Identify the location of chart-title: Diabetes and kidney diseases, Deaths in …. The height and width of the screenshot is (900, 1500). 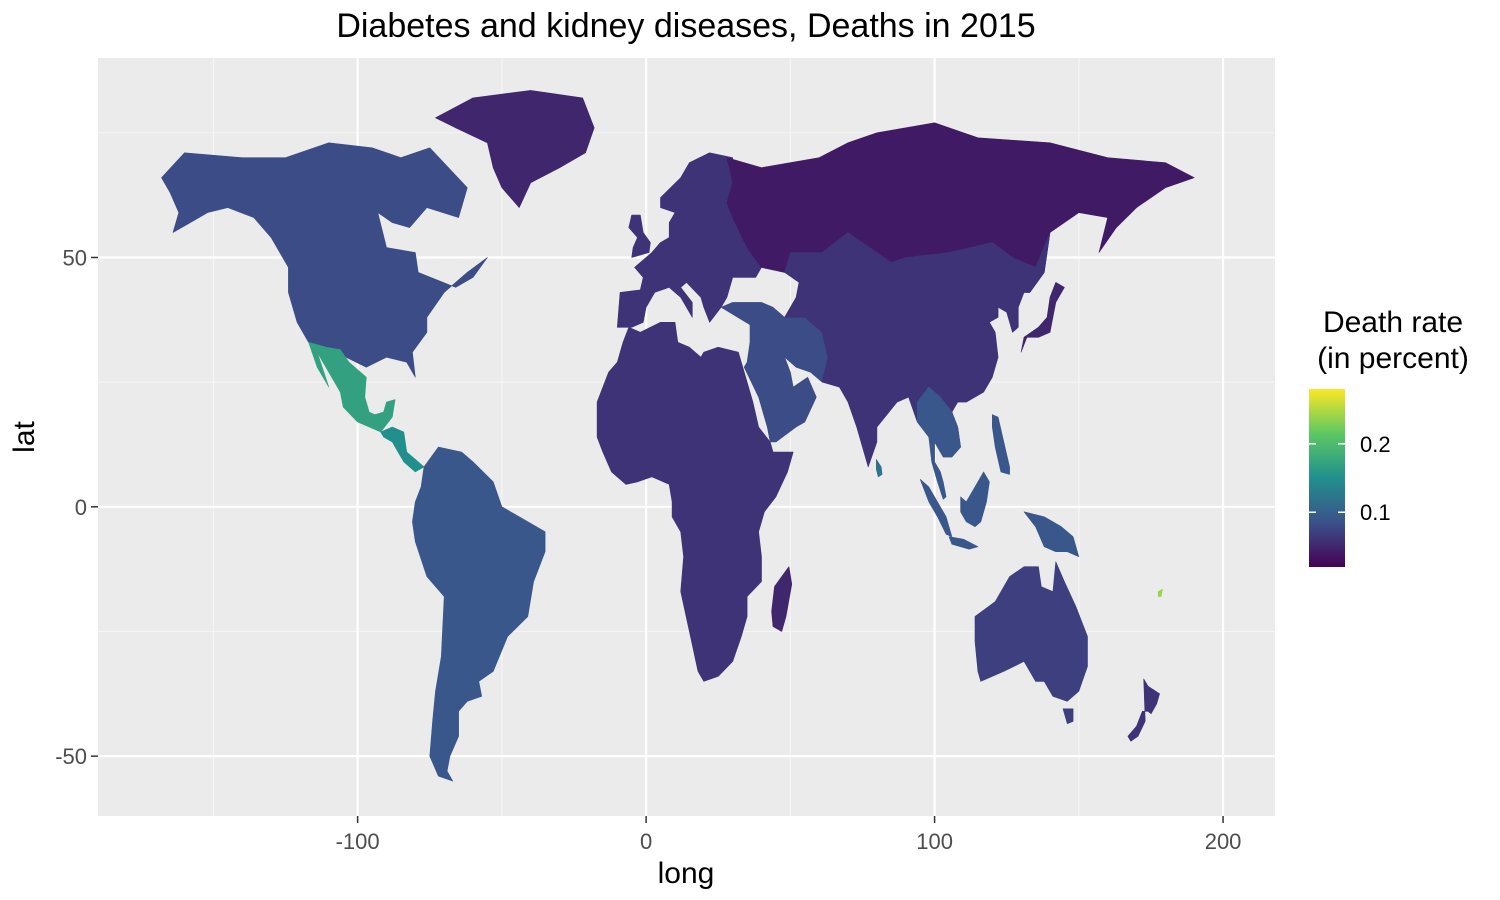
(685, 26).